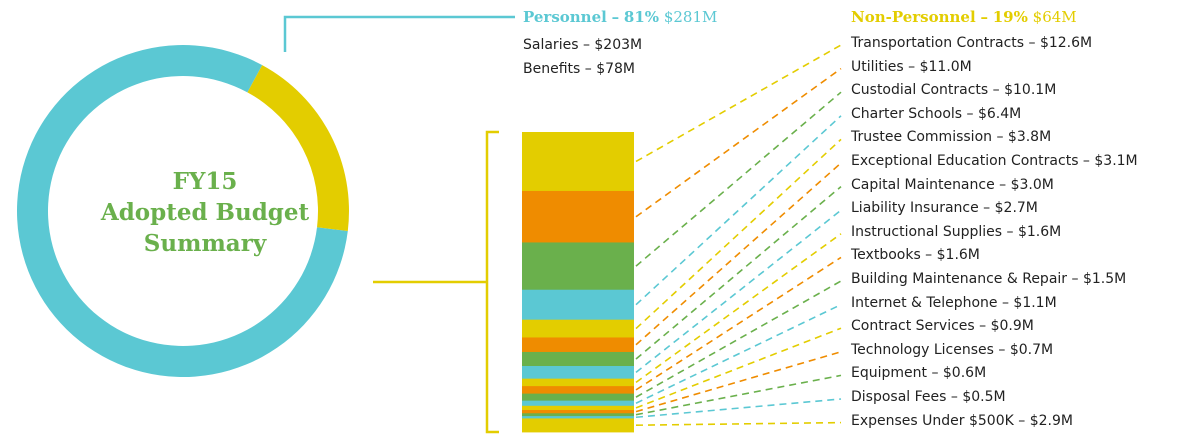  I want to click on personnel-item-benefits: Benefits – $78M, so click(579, 68).